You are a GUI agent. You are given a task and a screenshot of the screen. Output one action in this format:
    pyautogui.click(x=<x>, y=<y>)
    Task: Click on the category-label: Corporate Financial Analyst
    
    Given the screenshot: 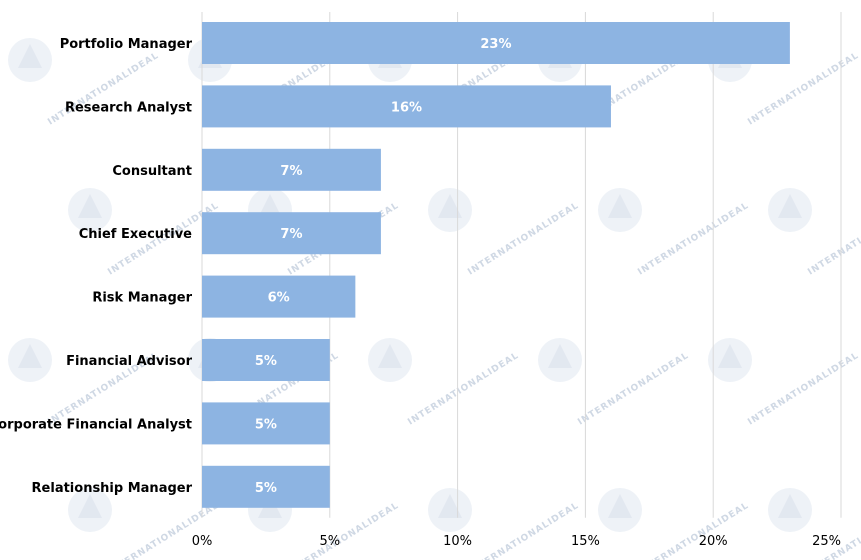 What is the action you would take?
    pyautogui.click(x=96, y=424)
    